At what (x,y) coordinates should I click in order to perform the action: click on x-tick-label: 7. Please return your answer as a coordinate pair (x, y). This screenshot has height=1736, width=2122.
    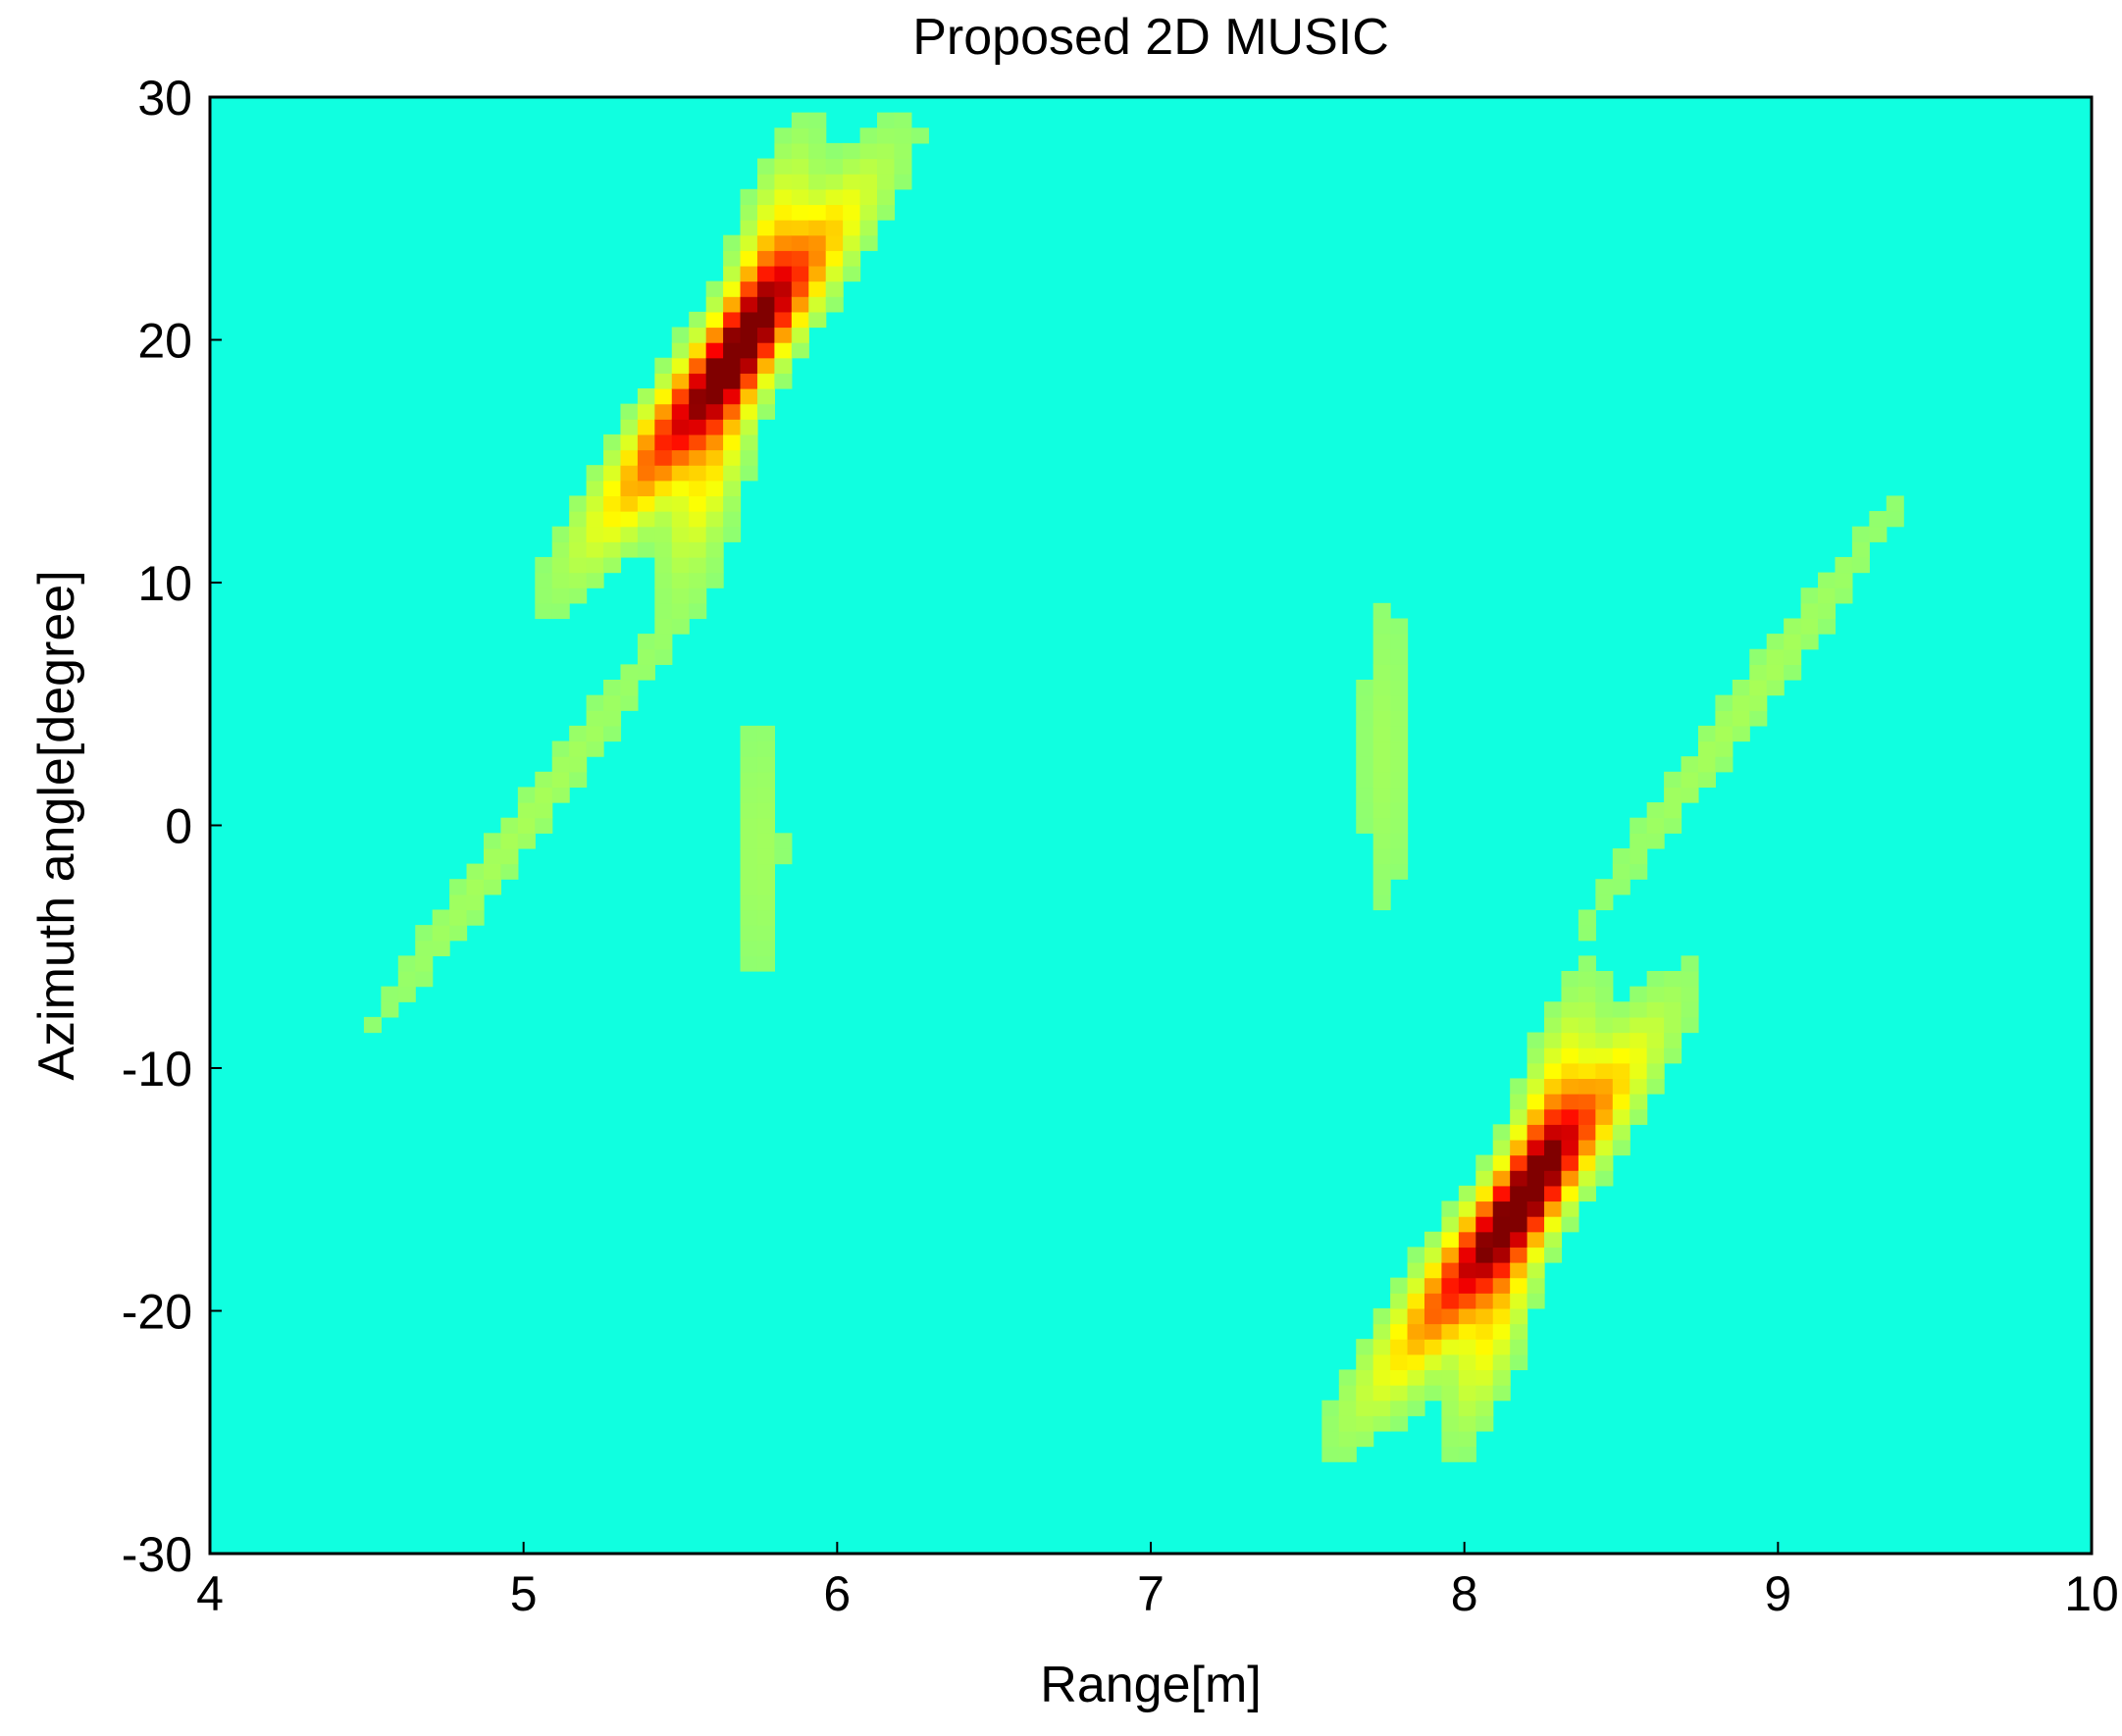
    Looking at the image, I should click on (1151, 1594).